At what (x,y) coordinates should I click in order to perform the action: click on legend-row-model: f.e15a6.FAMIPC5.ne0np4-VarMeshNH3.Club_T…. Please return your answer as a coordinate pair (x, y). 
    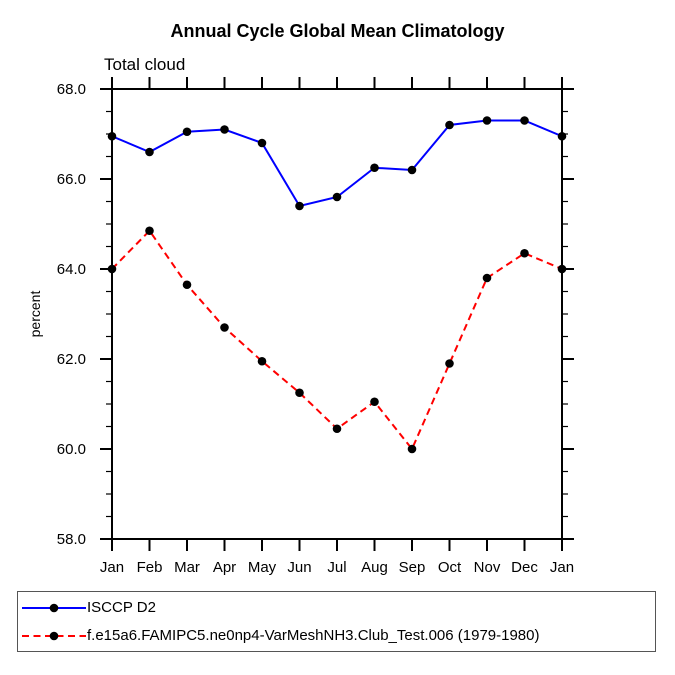
    Looking at the image, I should click on (336, 636).